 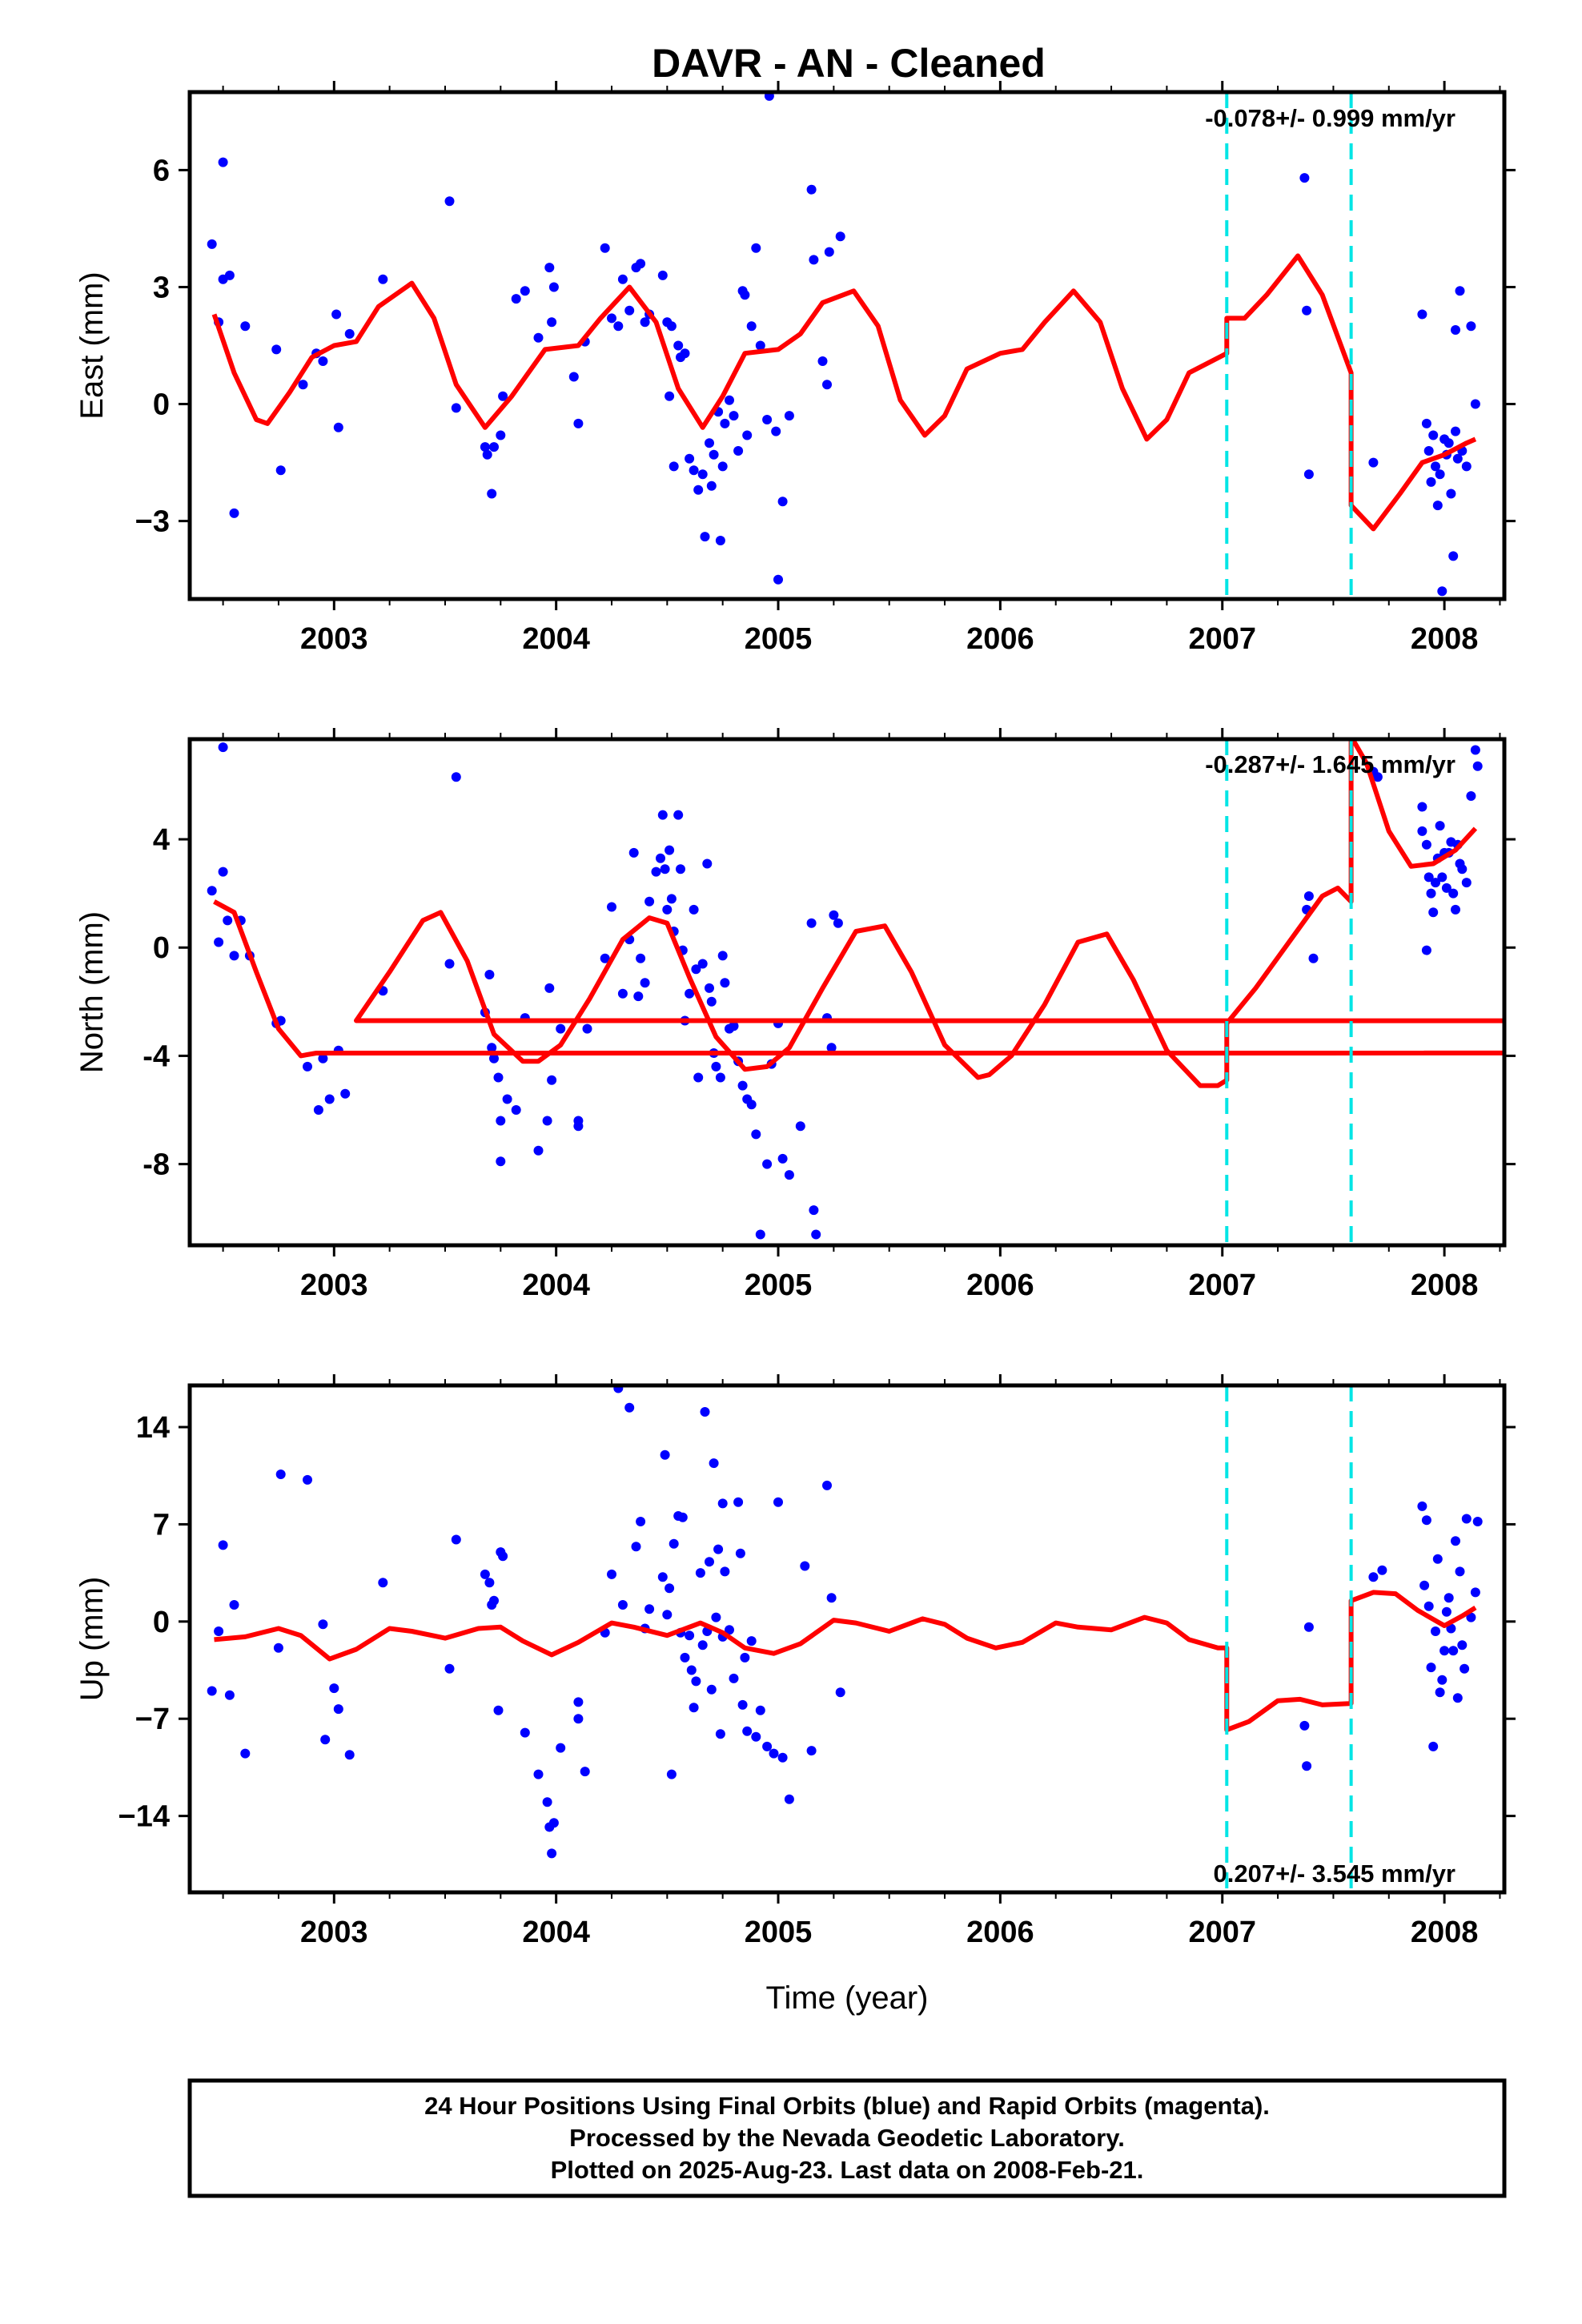 What do you see at coordinates (847, 2138) in the screenshot?
I see `footer-box` at bounding box center [847, 2138].